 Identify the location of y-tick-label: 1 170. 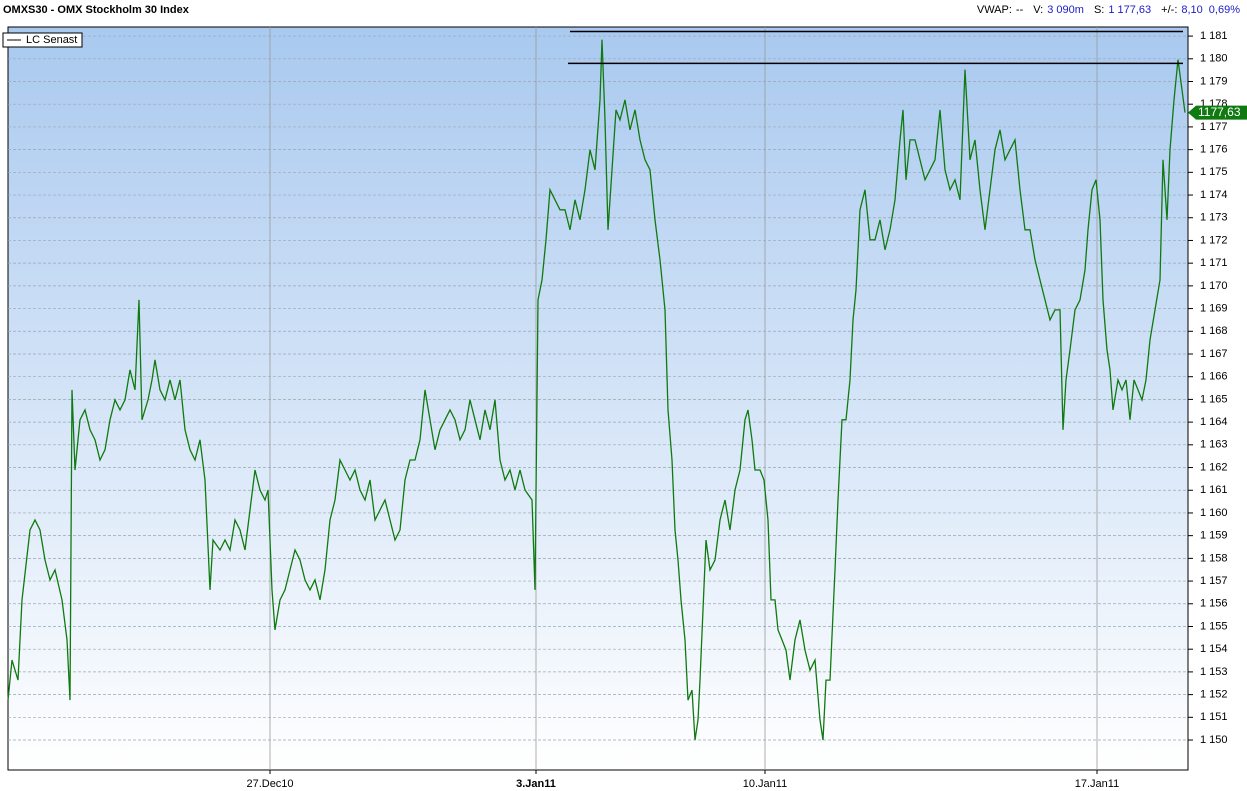
(1214, 286).